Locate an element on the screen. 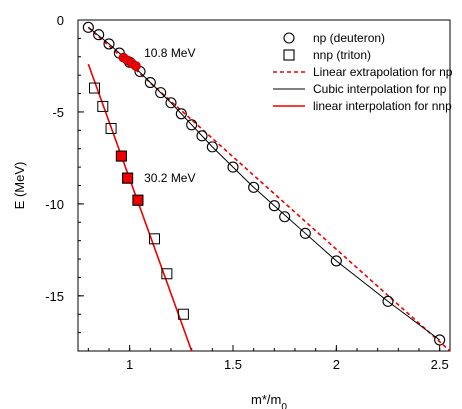 The width and height of the screenshot is (462, 409). legend-marker-square is located at coordinates (289, 55).